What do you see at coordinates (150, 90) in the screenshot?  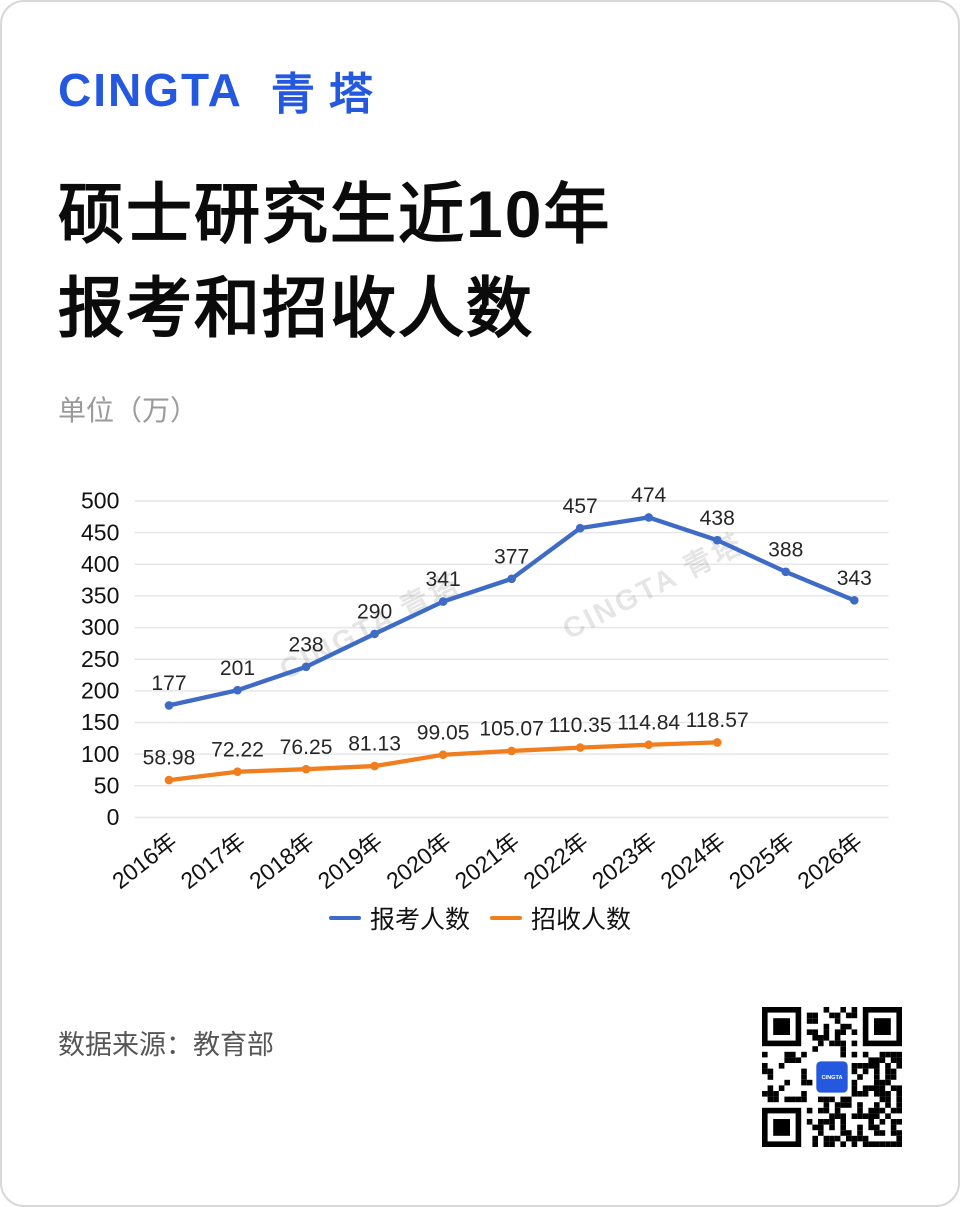 I see `logo-wordmark: CINGTA` at bounding box center [150, 90].